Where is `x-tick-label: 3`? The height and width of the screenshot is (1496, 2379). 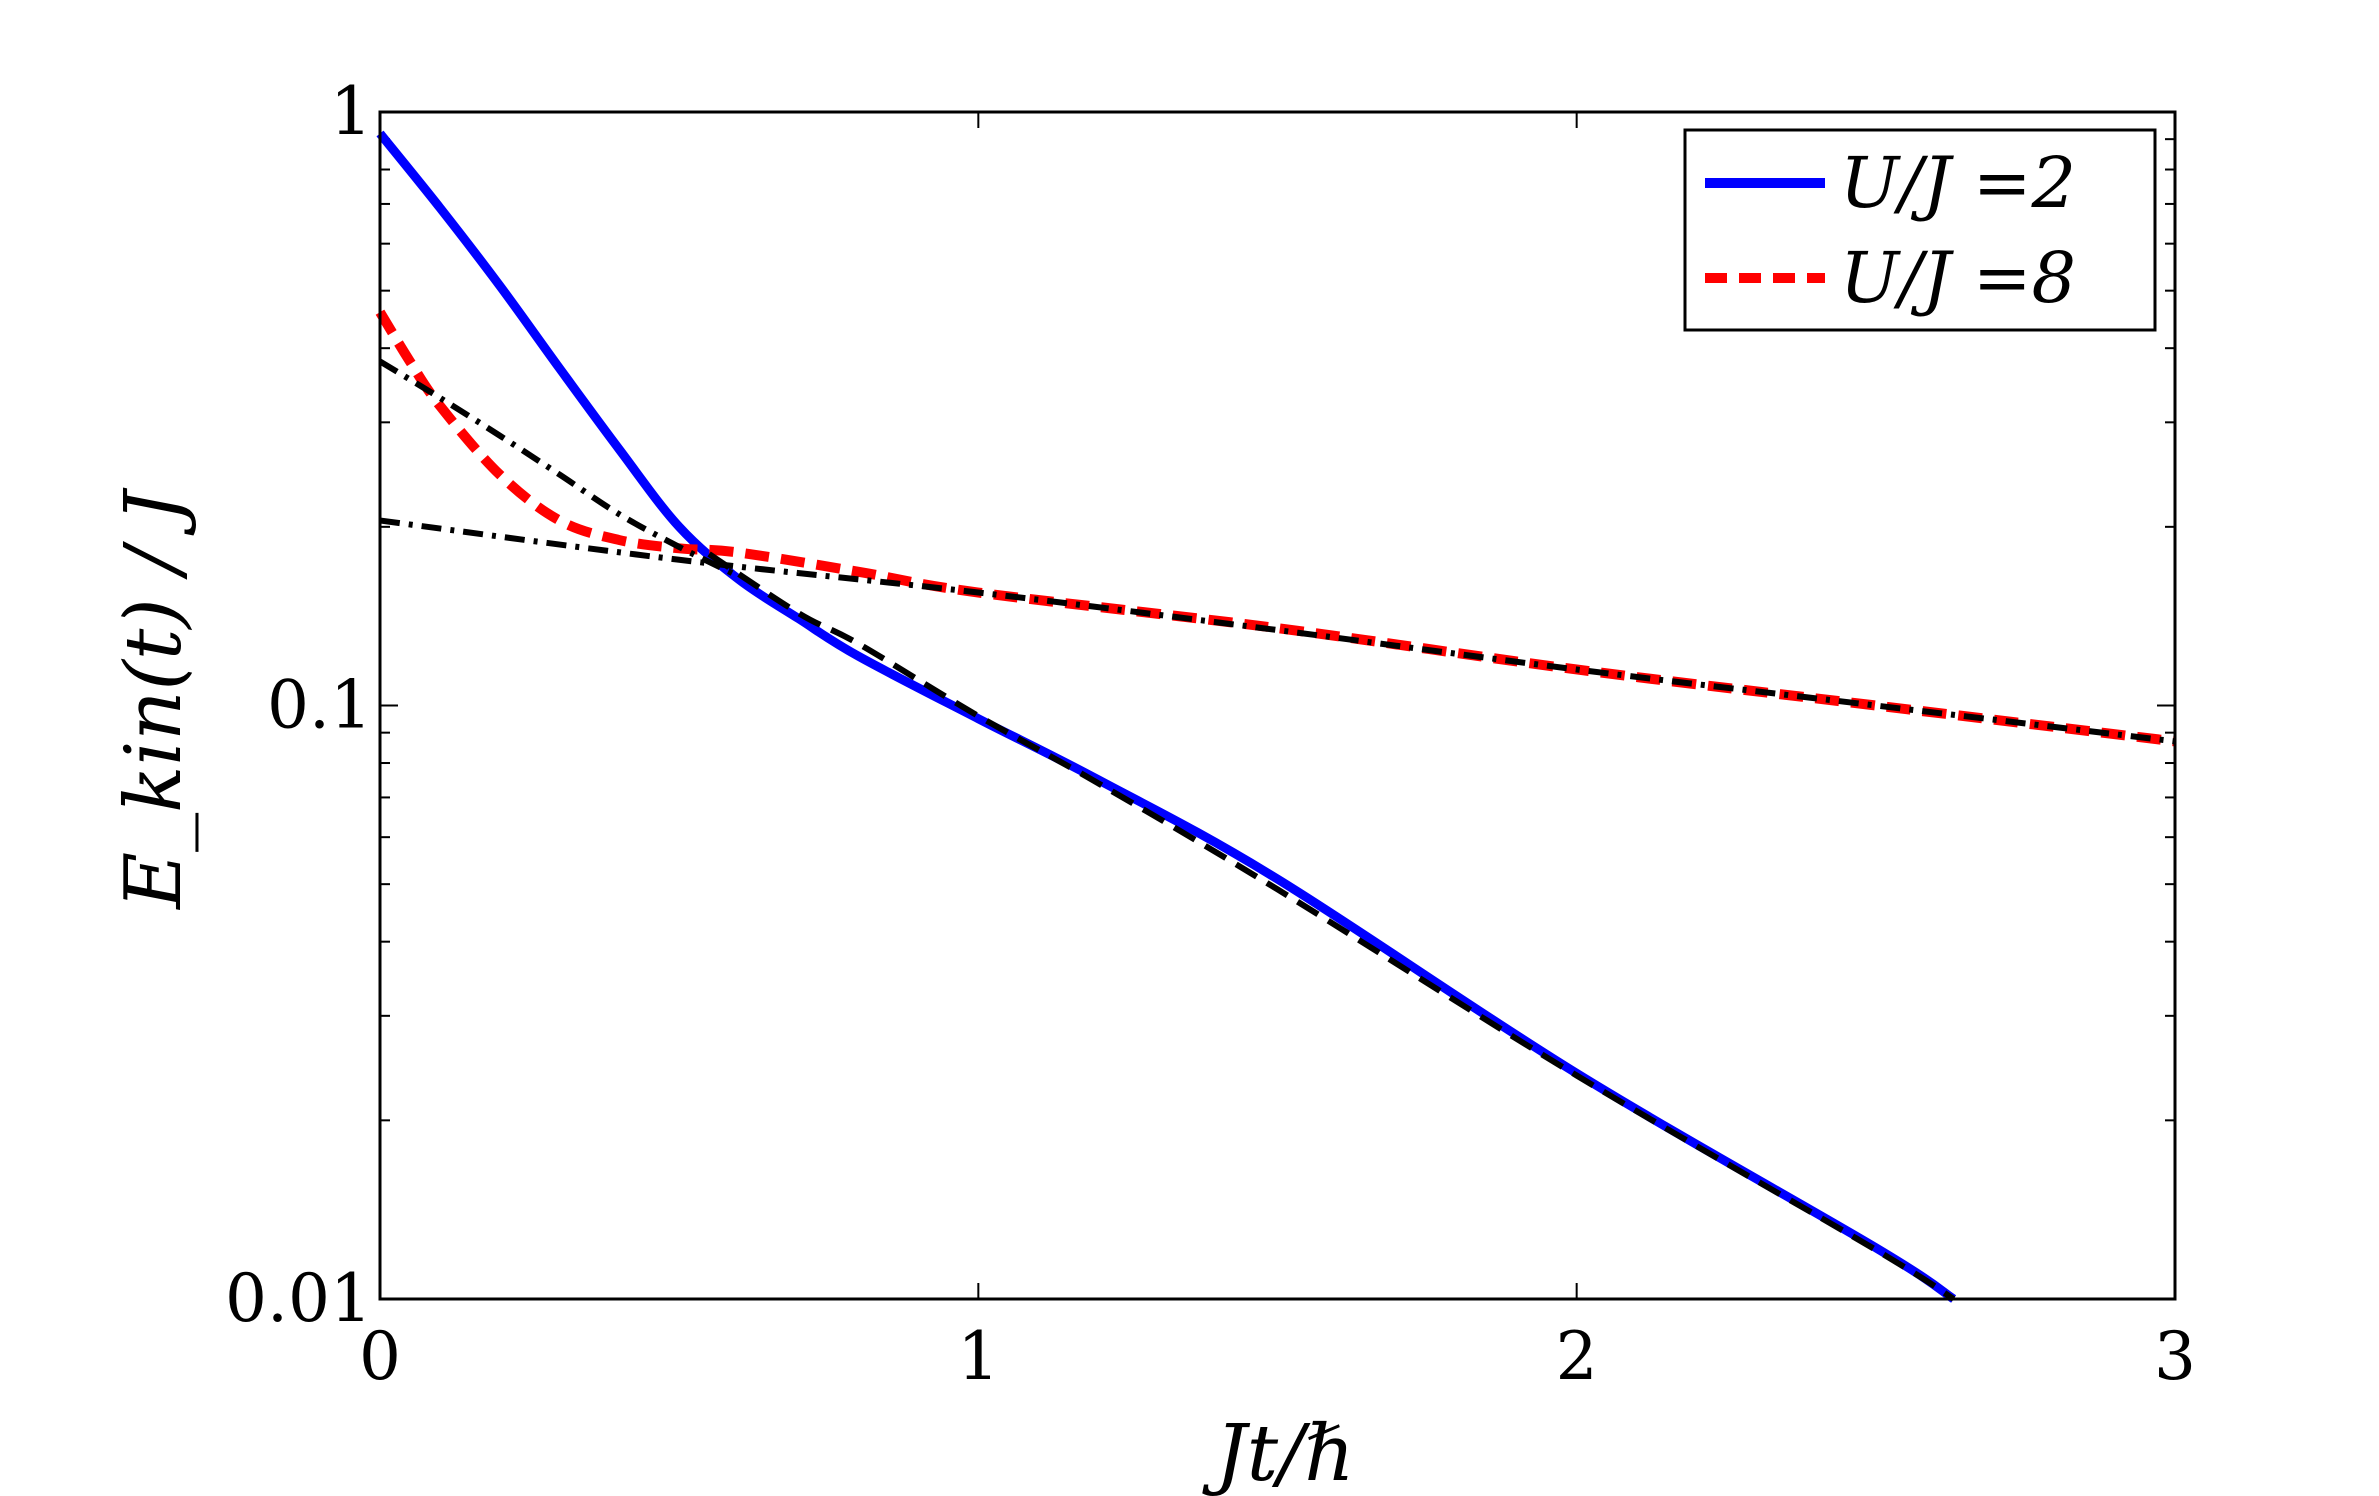
x-tick-label: 3 is located at coordinates (2175, 1356).